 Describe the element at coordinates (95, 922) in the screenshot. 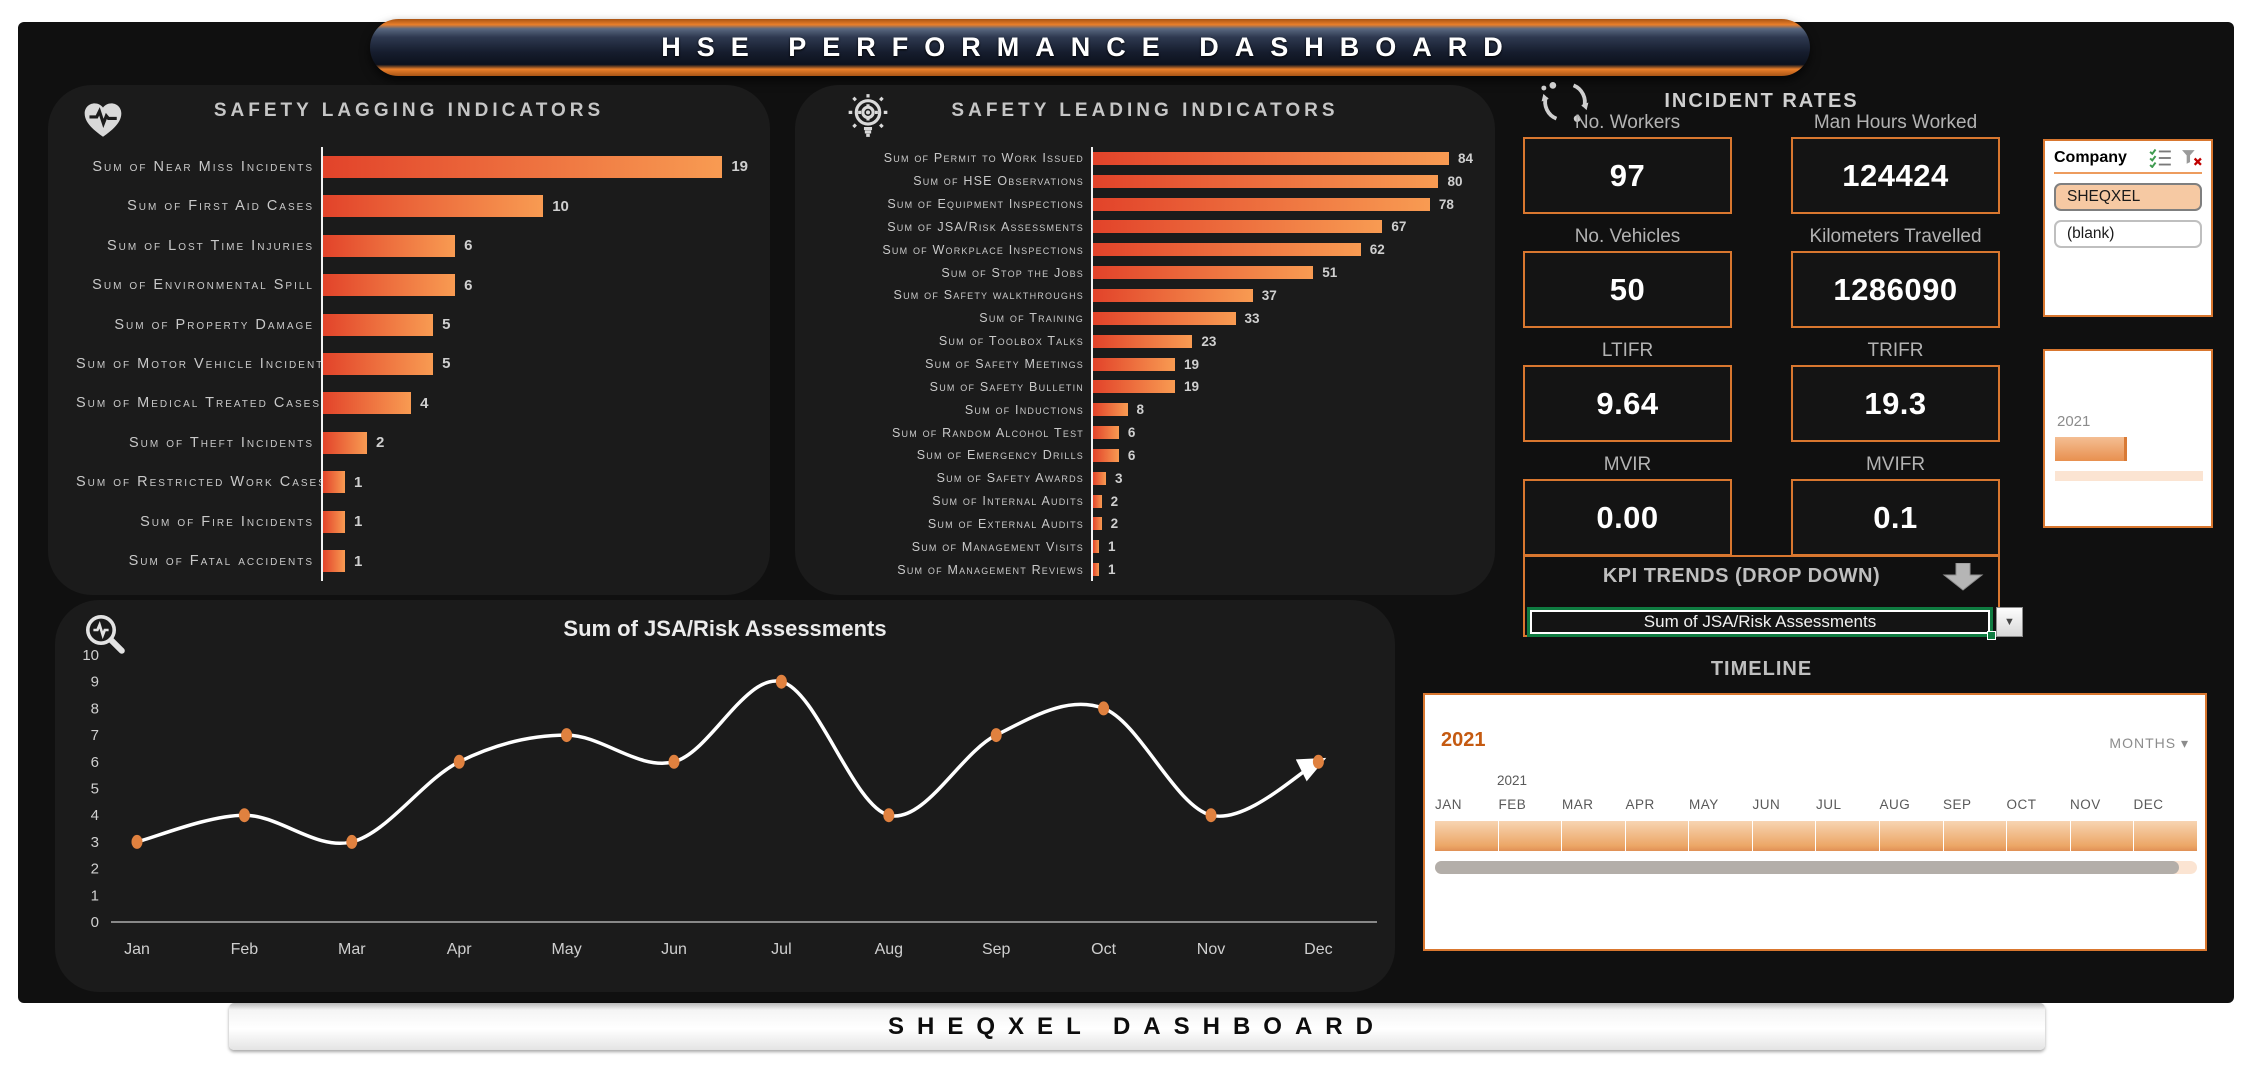

I see `y-axis-tick-label: 0` at that location.